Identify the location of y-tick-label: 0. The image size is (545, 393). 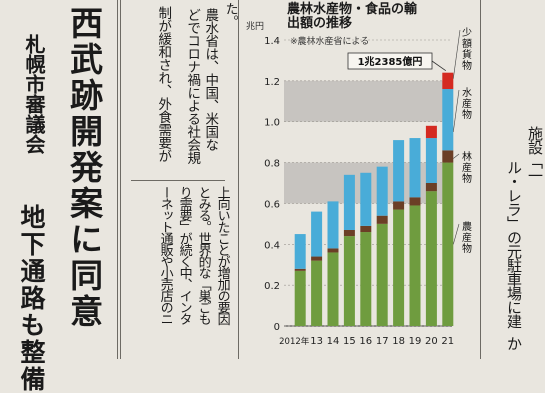
(277, 327).